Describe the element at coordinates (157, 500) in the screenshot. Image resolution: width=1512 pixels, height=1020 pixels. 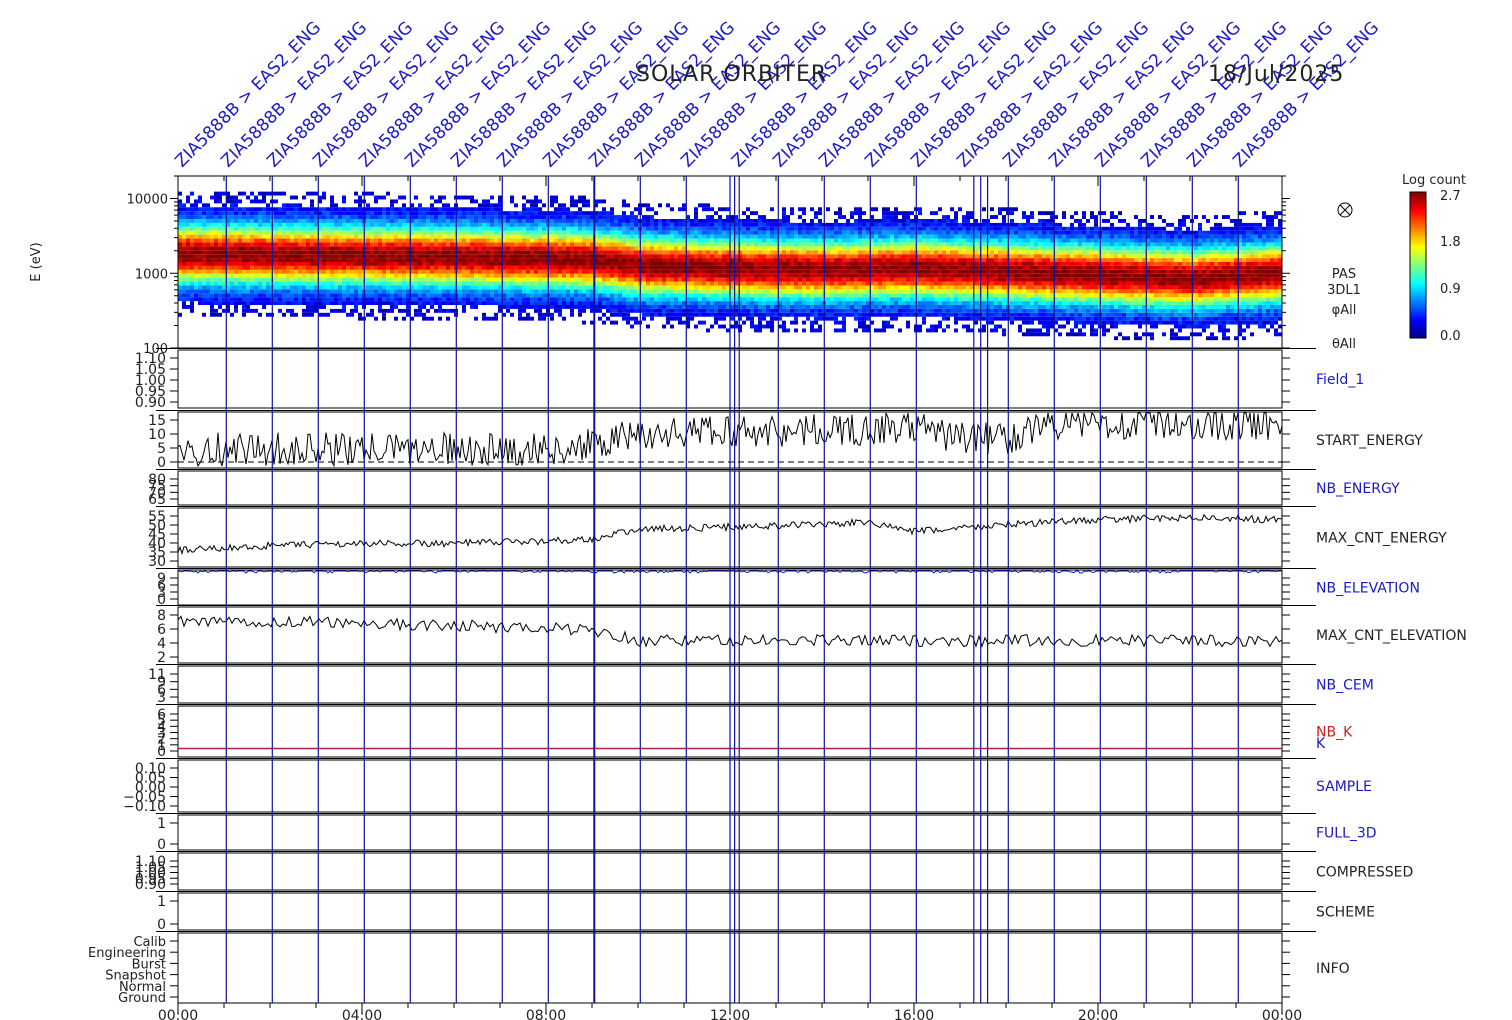
I see `panel-tick-label: 65` at that location.